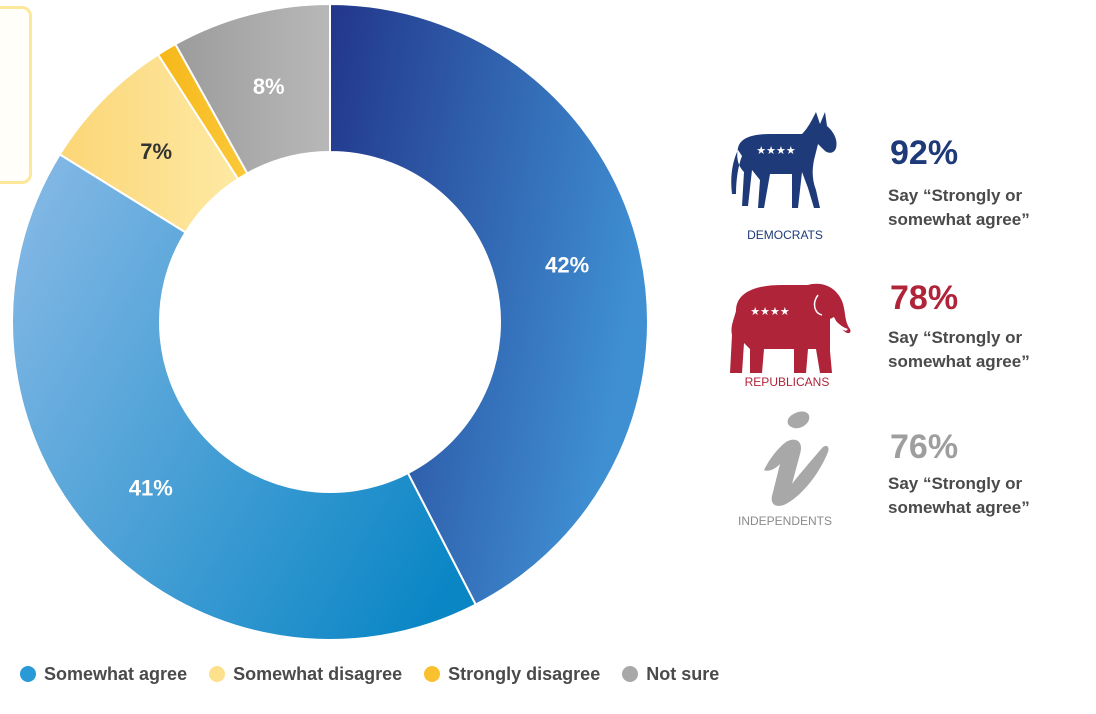 The height and width of the screenshot is (714, 1096). Describe the element at coordinates (787, 382) in the screenshot. I see `party-name-republicans: REPUBLICANS` at that location.